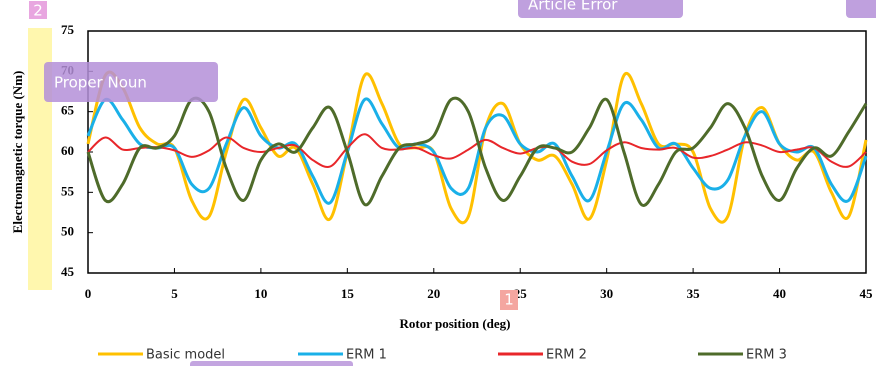  I want to click on annotation-label: Proper Noun, so click(100, 83).